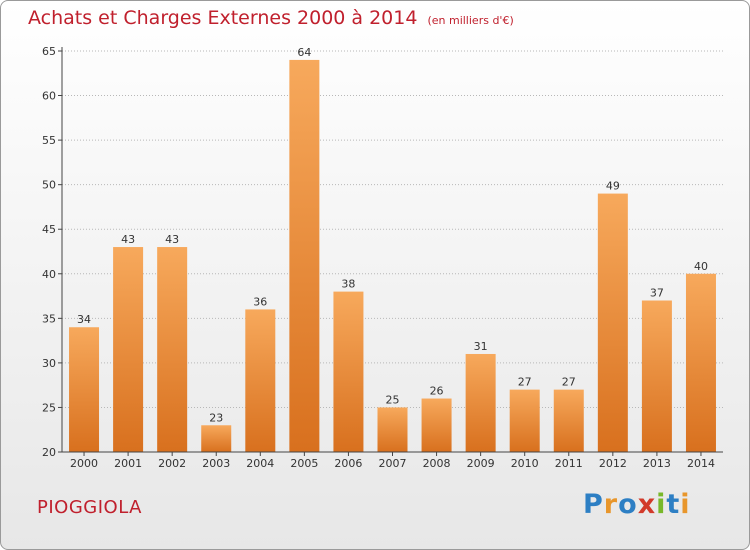 This screenshot has width=750, height=550. What do you see at coordinates (701, 463) in the screenshot?
I see `x-tick-label: 2014` at bounding box center [701, 463].